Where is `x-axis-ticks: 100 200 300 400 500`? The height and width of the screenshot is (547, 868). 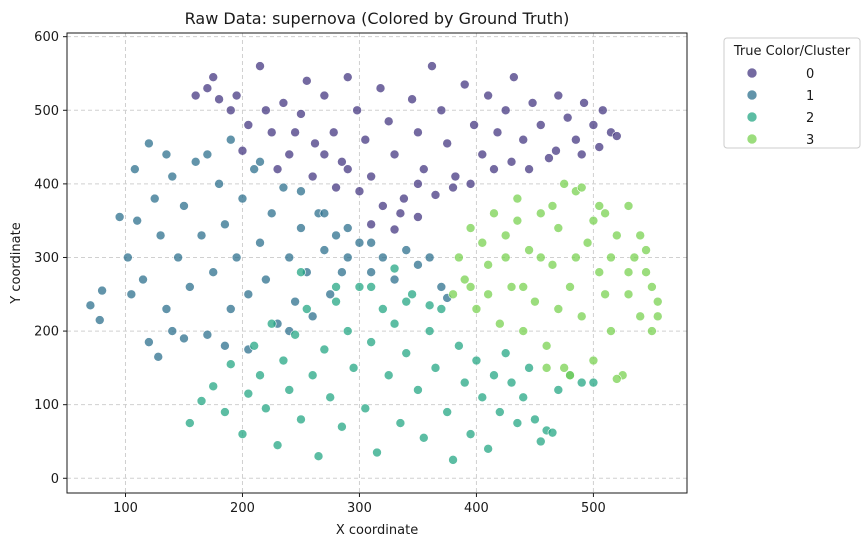 x-axis-ticks: 100 200 300 400 500 is located at coordinates (359, 504).